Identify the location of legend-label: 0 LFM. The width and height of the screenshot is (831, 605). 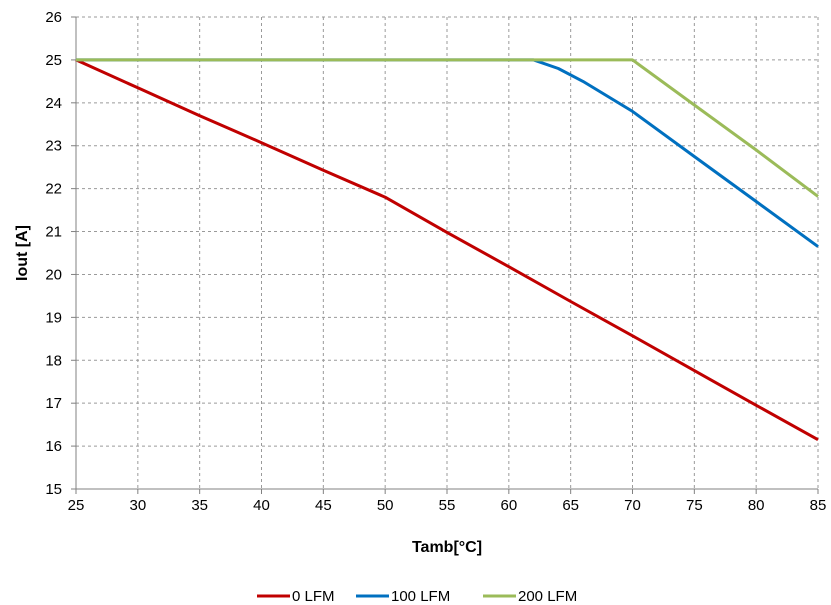
(313, 596).